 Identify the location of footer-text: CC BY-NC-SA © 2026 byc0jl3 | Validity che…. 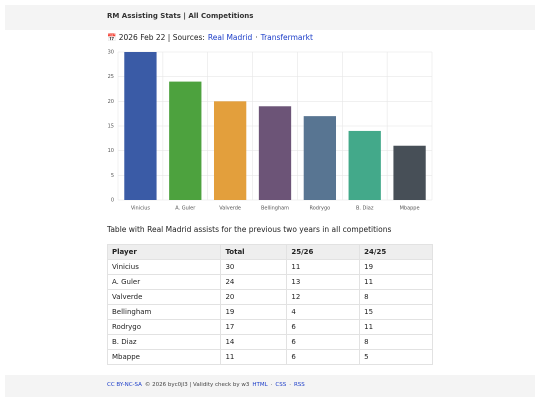
(207, 385).